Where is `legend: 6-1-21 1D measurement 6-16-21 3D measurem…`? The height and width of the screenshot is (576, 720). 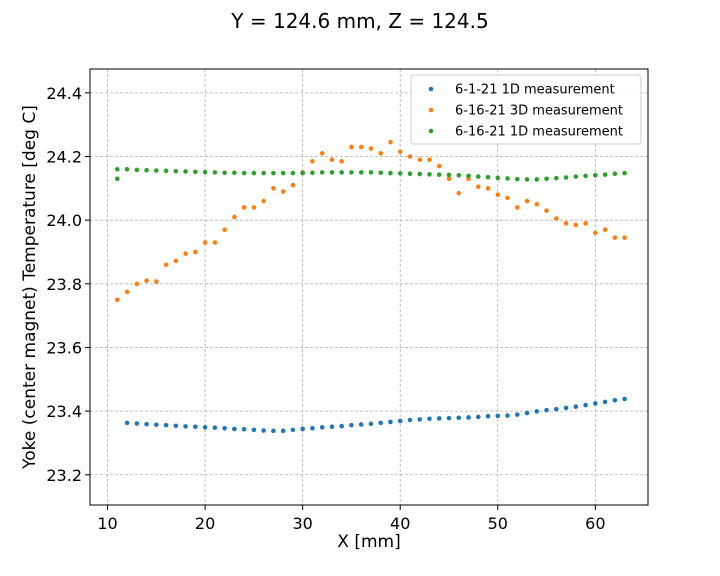 legend: 6-1-21 1D measurement 6-16-21 3D measurem… is located at coordinates (526, 109).